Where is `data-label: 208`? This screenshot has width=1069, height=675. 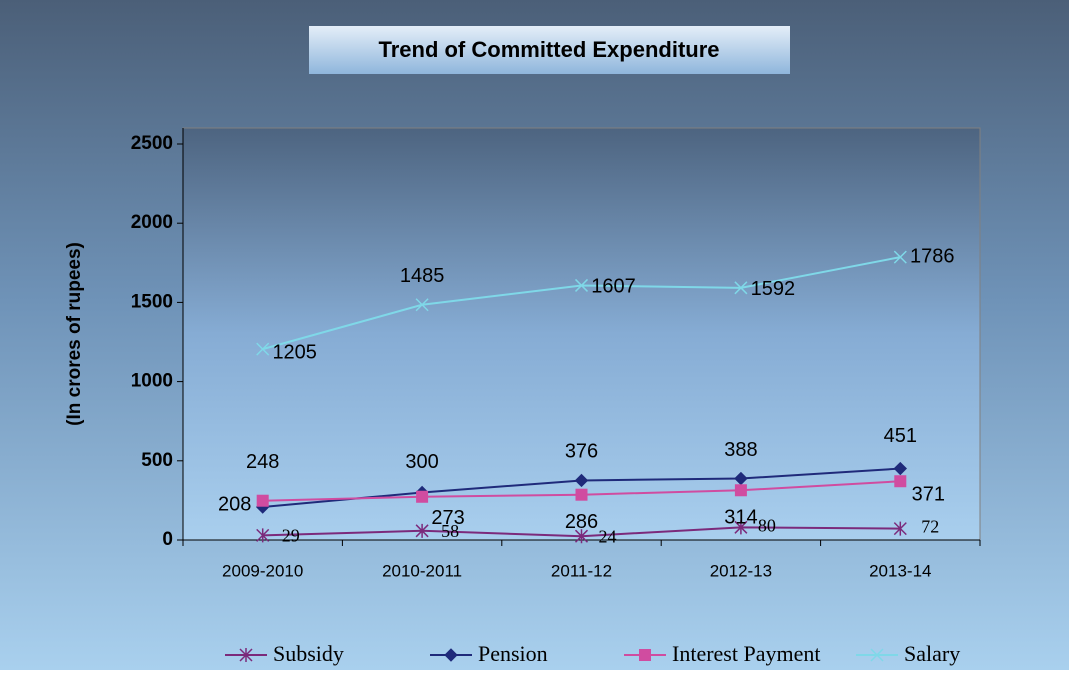 data-label: 208 is located at coordinates (234, 504).